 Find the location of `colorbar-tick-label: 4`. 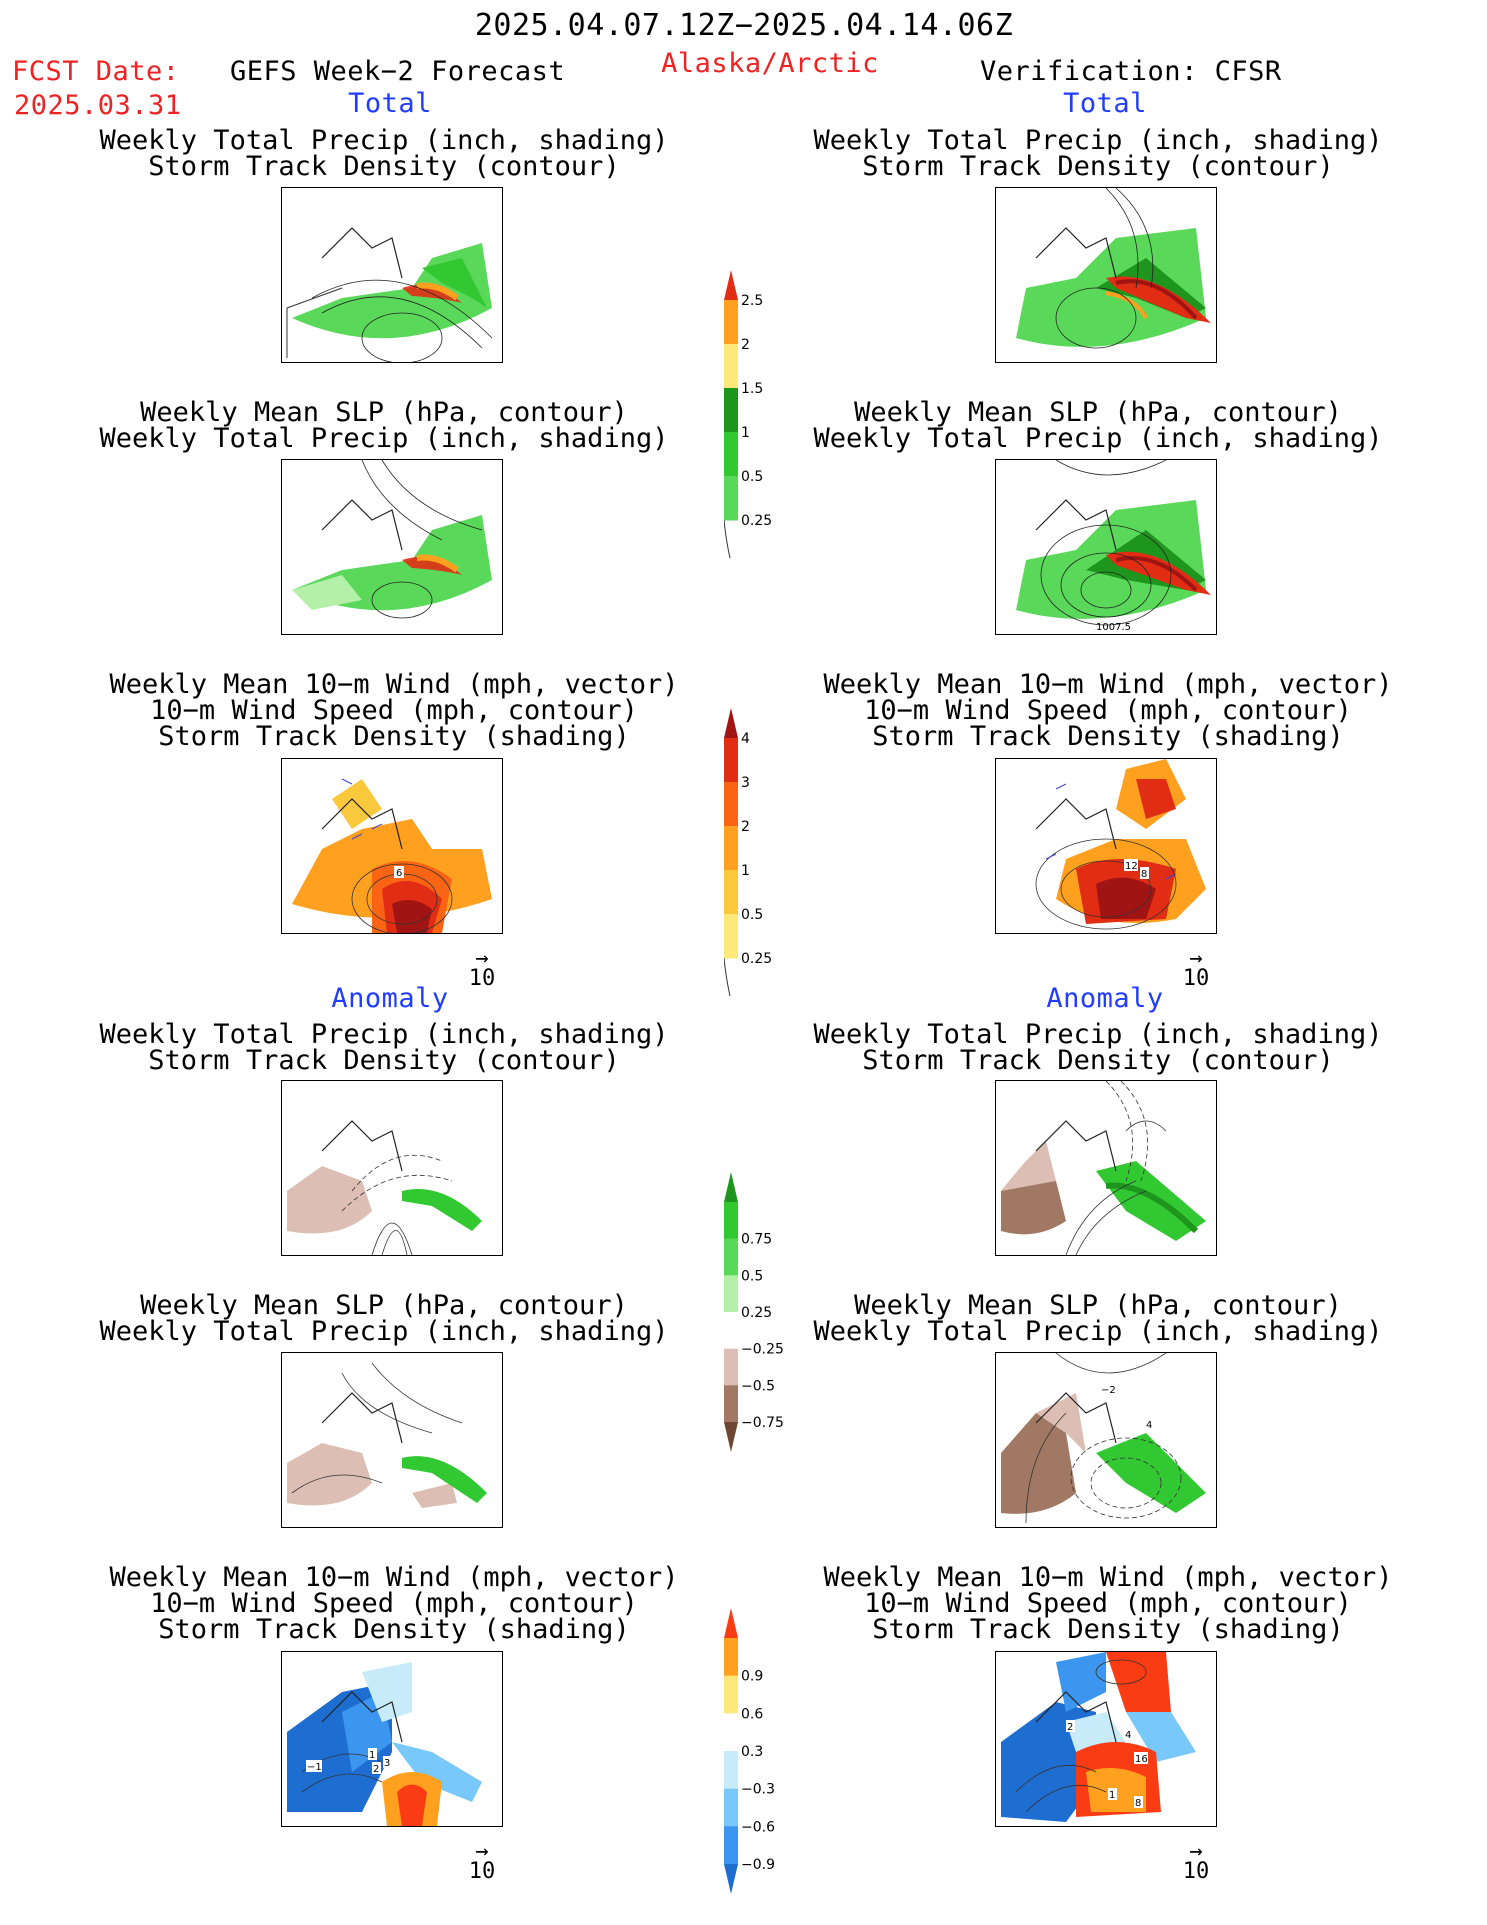

colorbar-tick-label: 4 is located at coordinates (745, 739).